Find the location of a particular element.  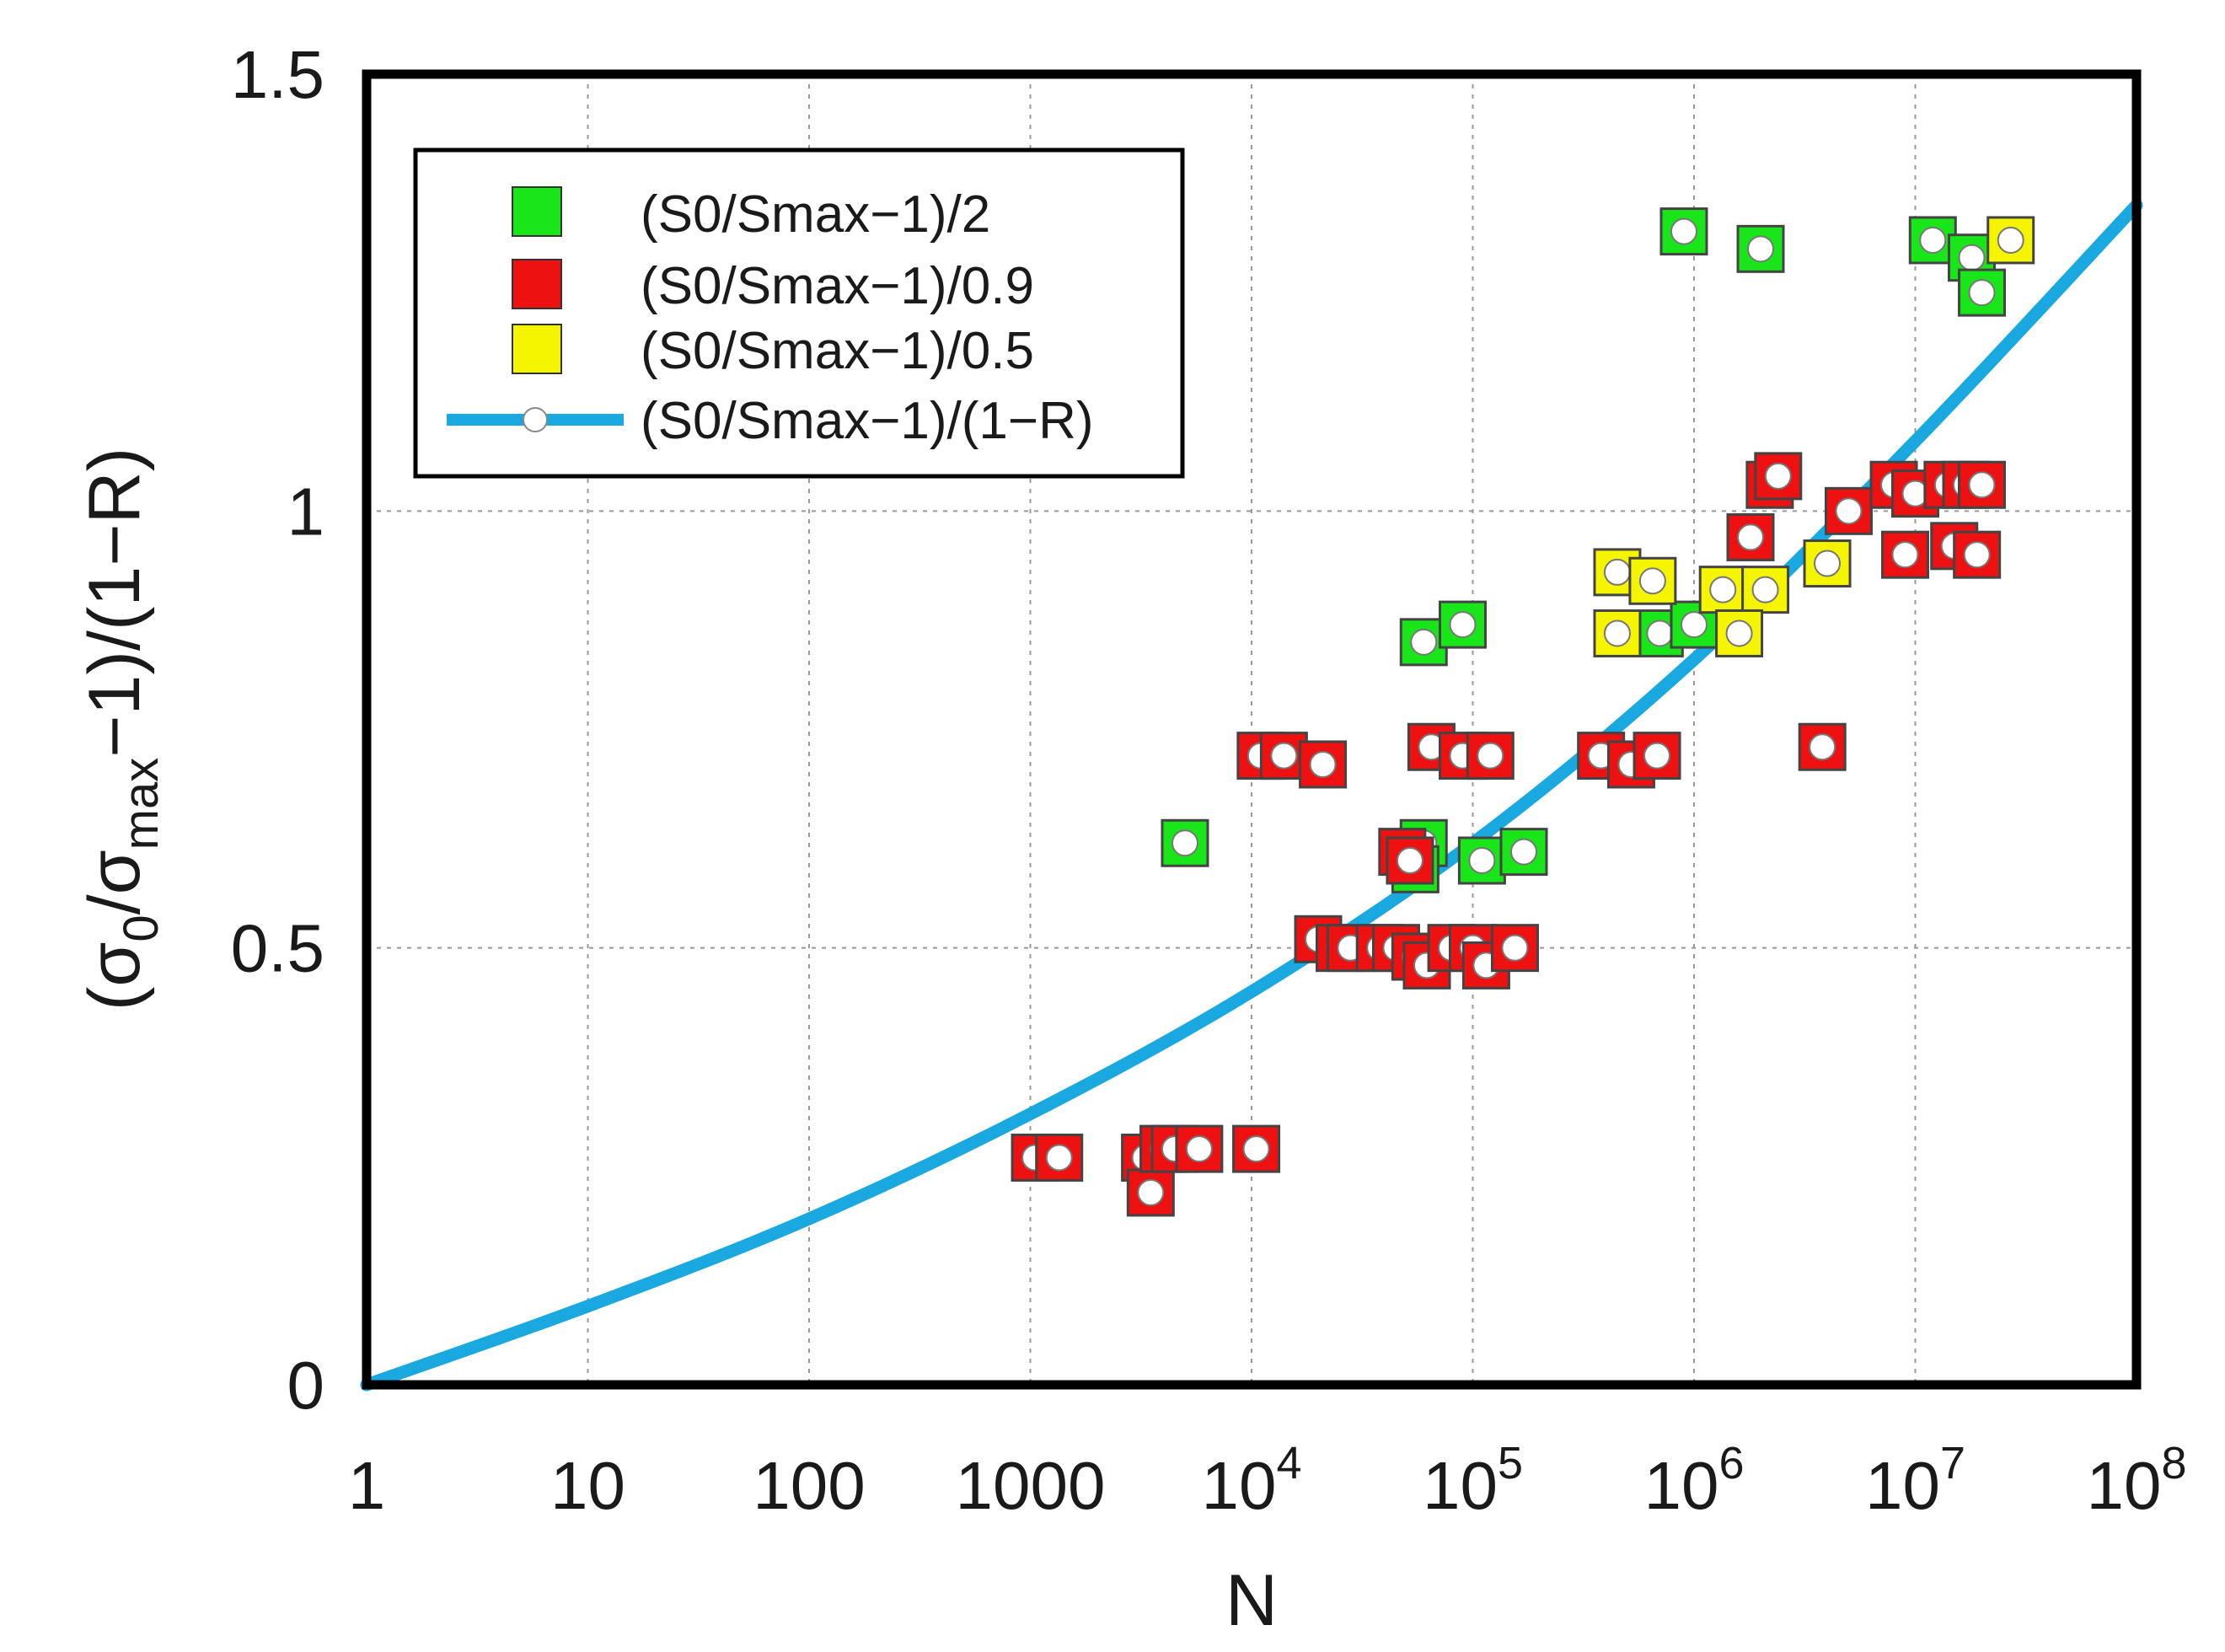

x-tick-label: 10⁸ is located at coordinates (2136, 1480).